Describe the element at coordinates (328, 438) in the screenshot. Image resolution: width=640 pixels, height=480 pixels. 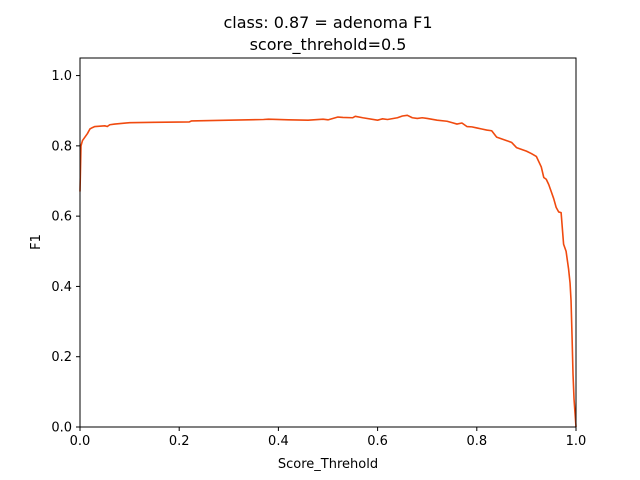
I see `x-axis-ticks: 0.0 0.2 0.4 0.6 0.8 1.0` at that location.